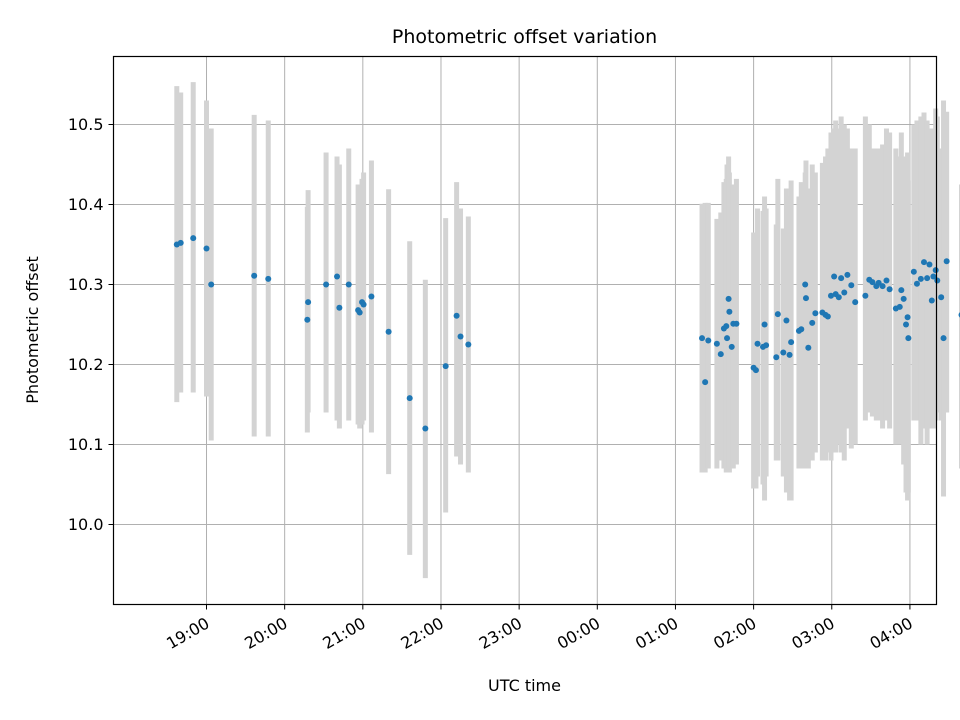 This screenshot has width=960, height=720. I want to click on chart-title: Photometric offset variation, so click(524, 37).